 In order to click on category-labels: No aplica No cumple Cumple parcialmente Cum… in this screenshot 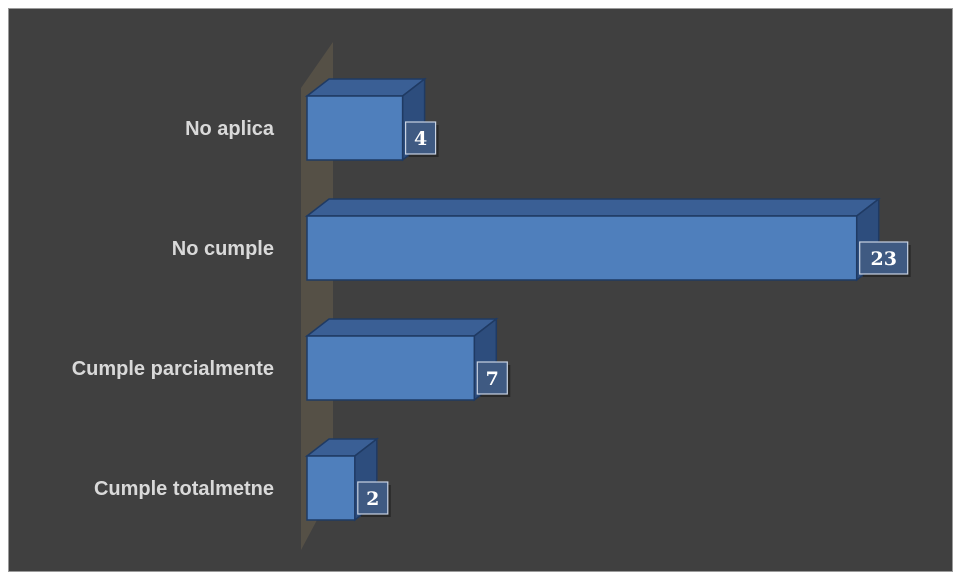, I will do `click(173, 309)`.